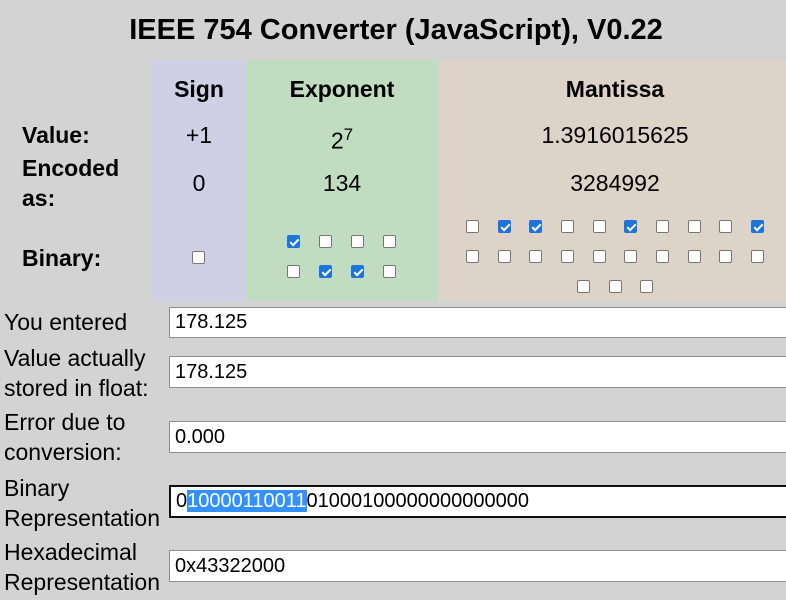 The height and width of the screenshot is (600, 786). I want to click on binary-first-bit: 0, so click(182, 501).